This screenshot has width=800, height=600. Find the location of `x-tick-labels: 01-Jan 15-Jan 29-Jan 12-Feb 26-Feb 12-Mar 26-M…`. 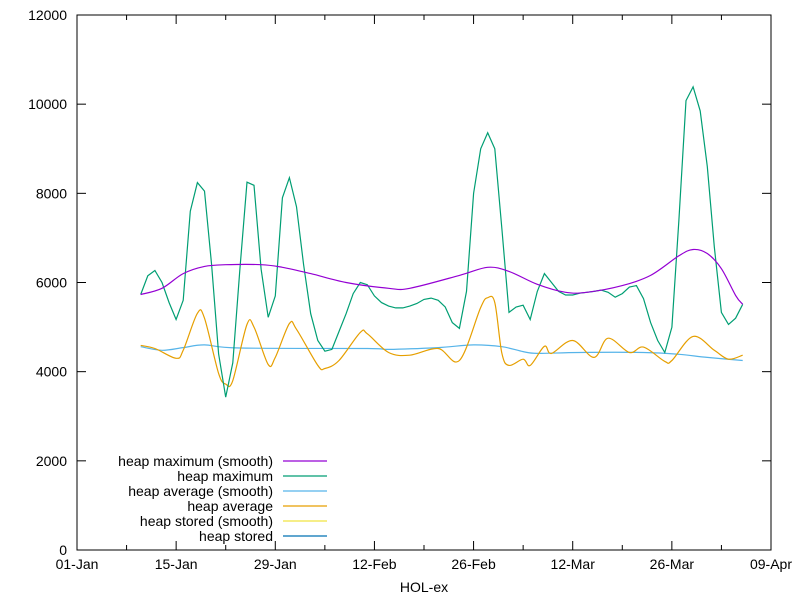

x-tick-labels: 01-Jan 15-Jan 29-Jan 12-Feb 26-Feb 12-Mar 26-M… is located at coordinates (424, 564).